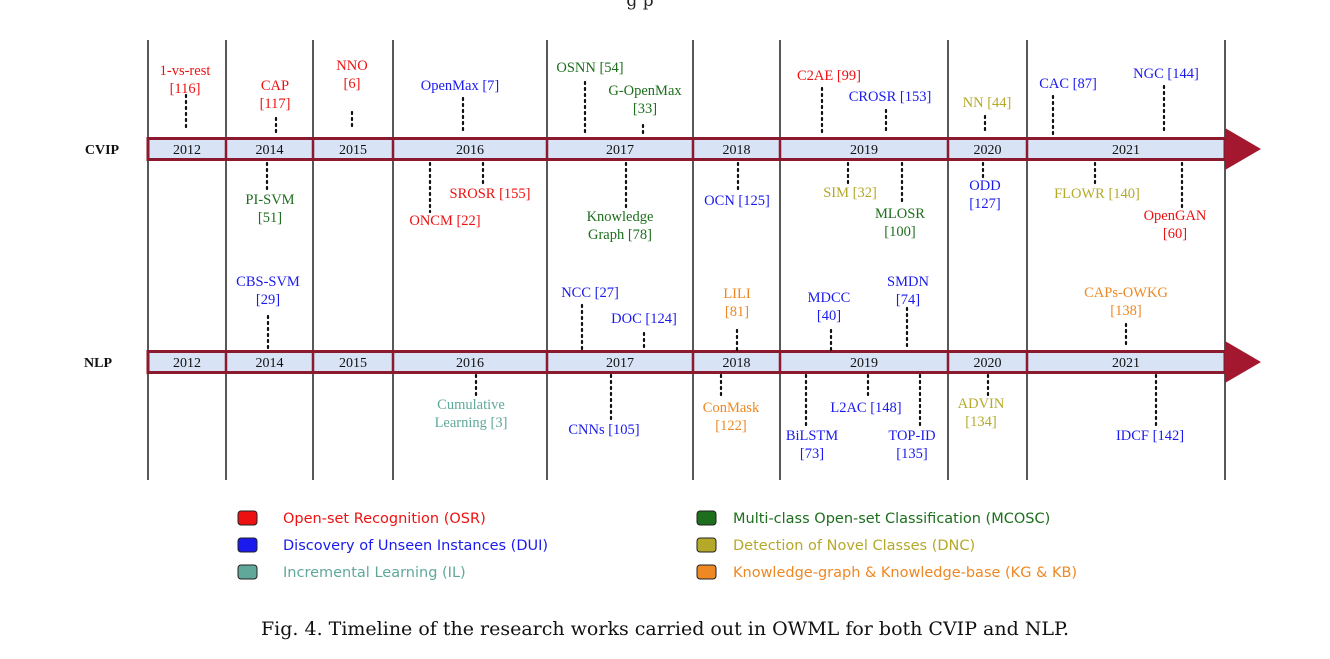 The width and height of the screenshot is (1330, 659). I want to click on legend-label-dui: Discovery of Unseen Instances (DUI), so click(415, 546).